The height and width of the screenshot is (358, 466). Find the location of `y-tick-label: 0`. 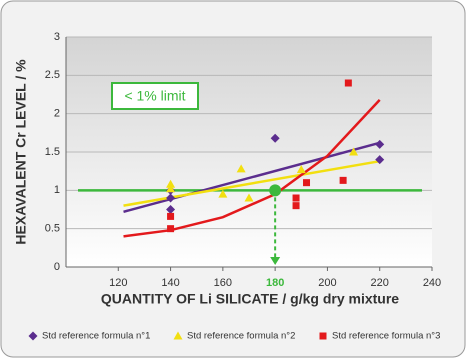

y-tick-label: 0 is located at coordinates (57, 267).